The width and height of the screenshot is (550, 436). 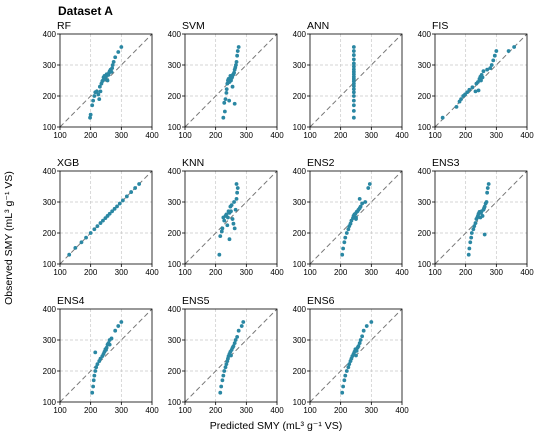 I want to click on scatter-panel: ENS4 100 200 300 400 100 200 300 400, so click(x=101, y=355).